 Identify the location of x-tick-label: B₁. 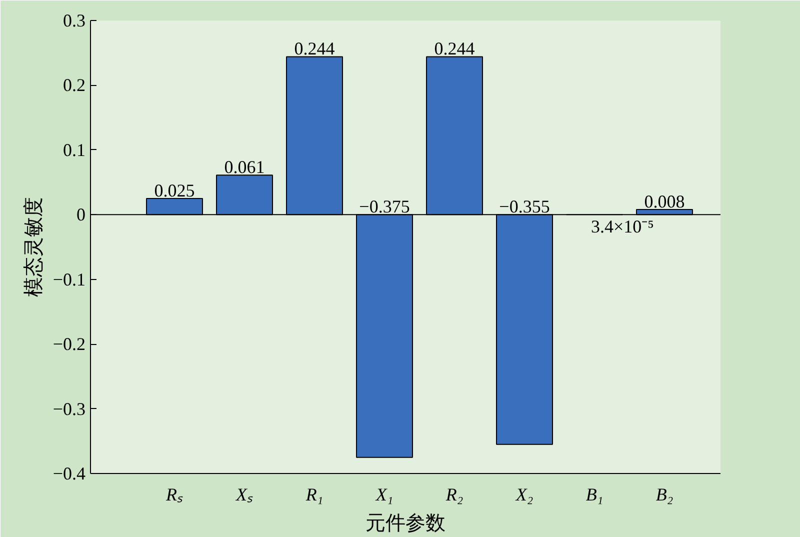
(595, 494).